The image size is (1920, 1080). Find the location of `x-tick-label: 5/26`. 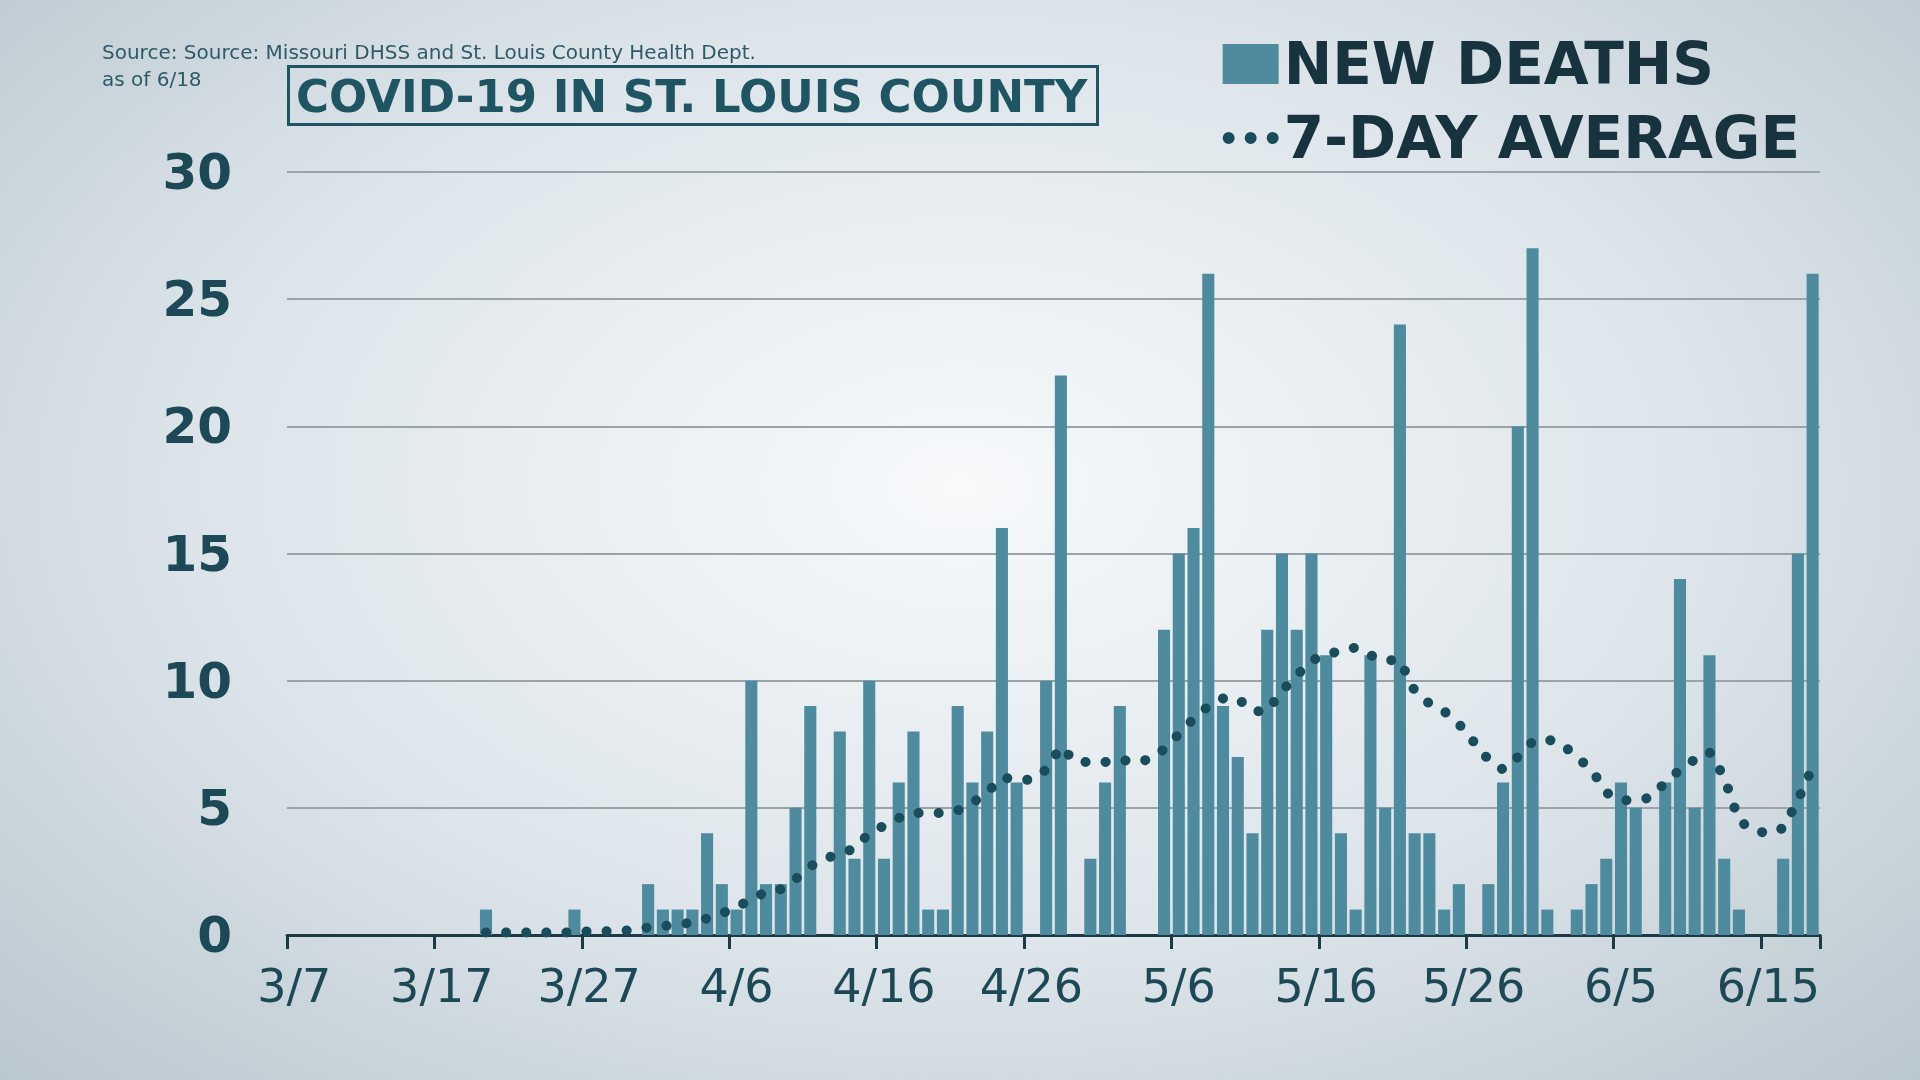

x-tick-label: 5/26 is located at coordinates (1473, 986).